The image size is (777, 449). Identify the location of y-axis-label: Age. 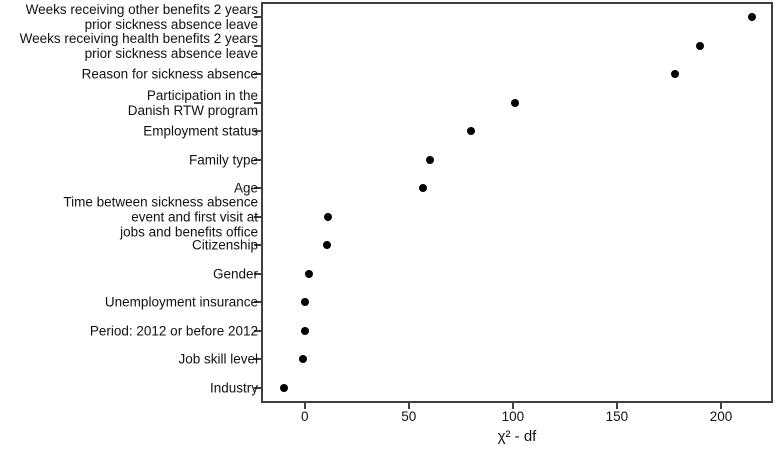
(245, 188).